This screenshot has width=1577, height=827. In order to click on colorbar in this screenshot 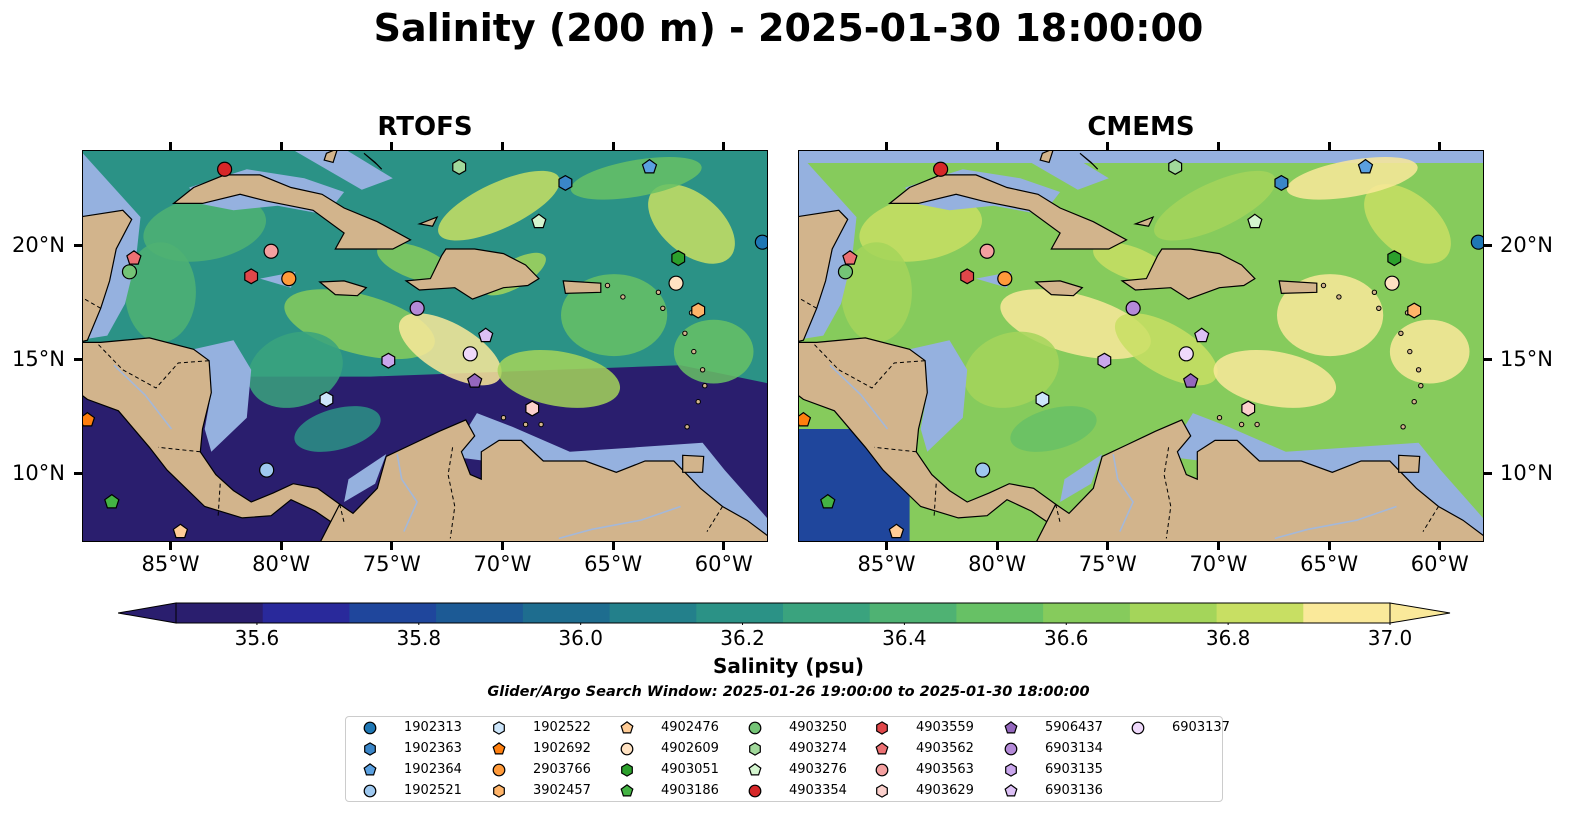, I will do `click(784, 613)`.